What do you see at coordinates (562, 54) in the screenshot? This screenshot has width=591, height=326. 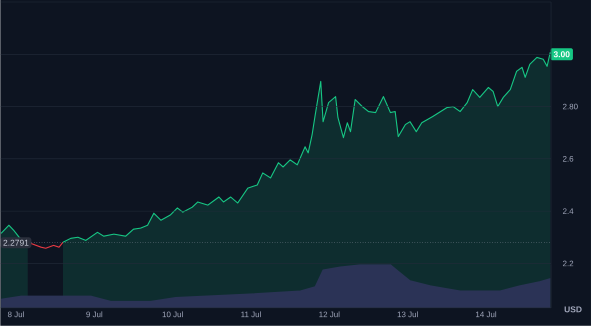 I see `annotation: 3.00` at bounding box center [562, 54].